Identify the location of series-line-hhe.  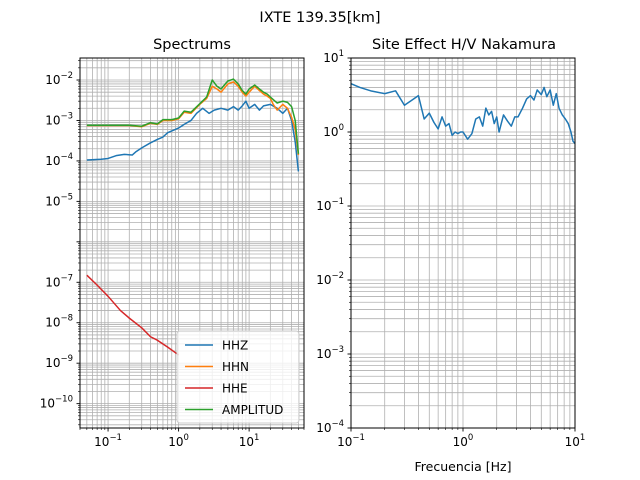
(133, 315).